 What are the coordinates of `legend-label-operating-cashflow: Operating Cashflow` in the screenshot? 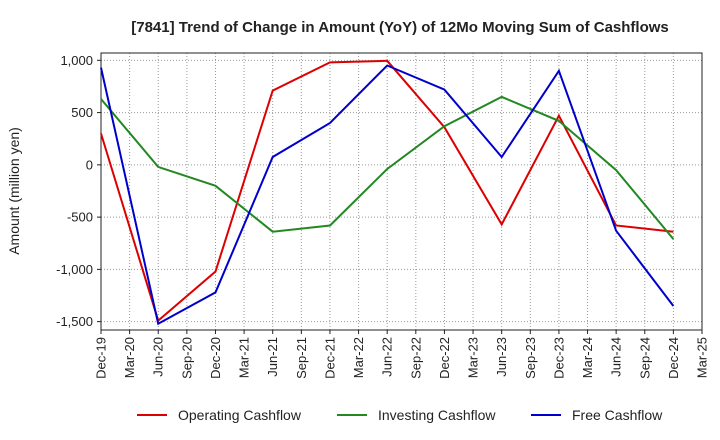 It's located at (240, 415).